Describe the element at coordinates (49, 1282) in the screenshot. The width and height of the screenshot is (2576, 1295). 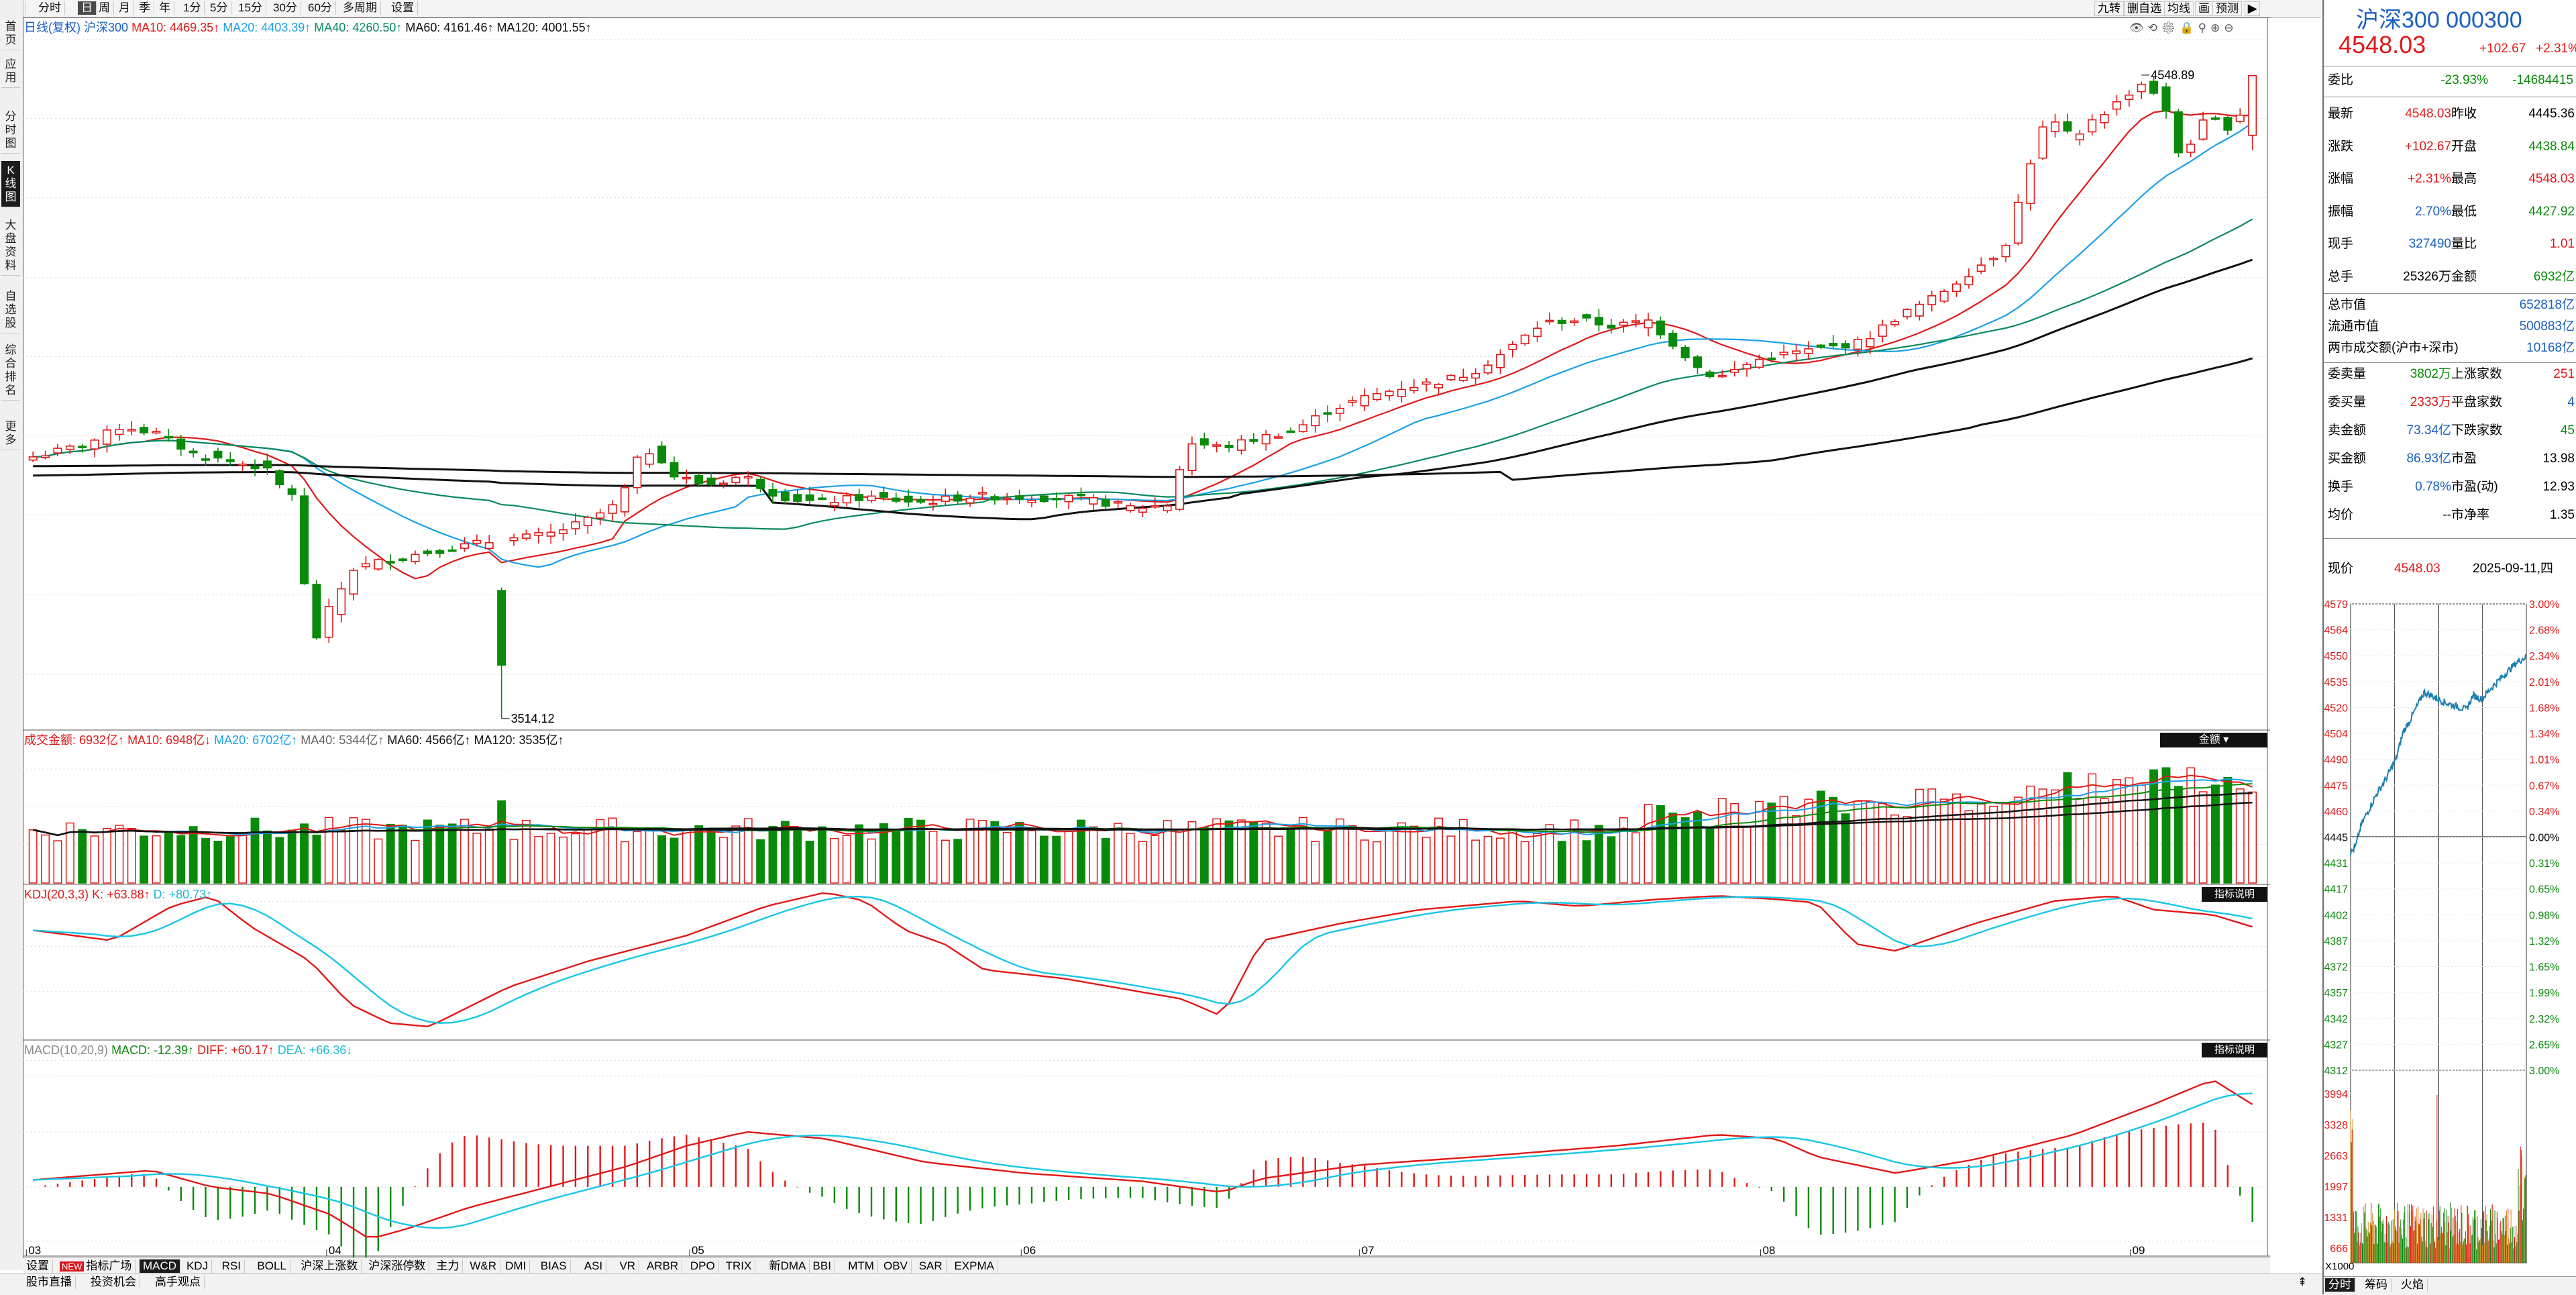
I see `tab-live: 股市直播` at that location.